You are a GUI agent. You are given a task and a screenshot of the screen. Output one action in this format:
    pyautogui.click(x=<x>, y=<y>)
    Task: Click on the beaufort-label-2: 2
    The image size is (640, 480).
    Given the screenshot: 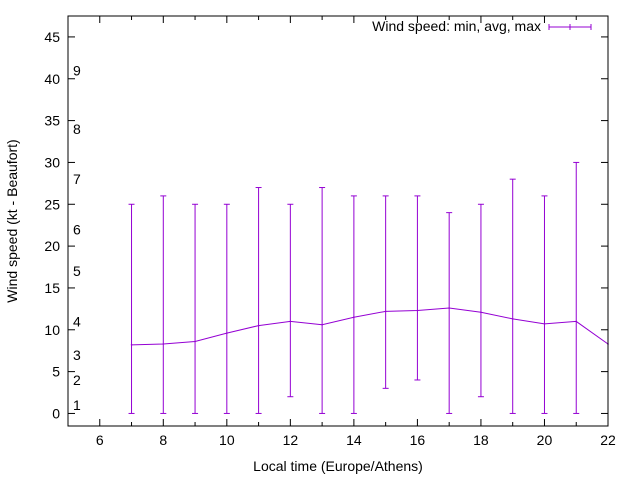 What is the action you would take?
    pyautogui.click(x=77, y=380)
    